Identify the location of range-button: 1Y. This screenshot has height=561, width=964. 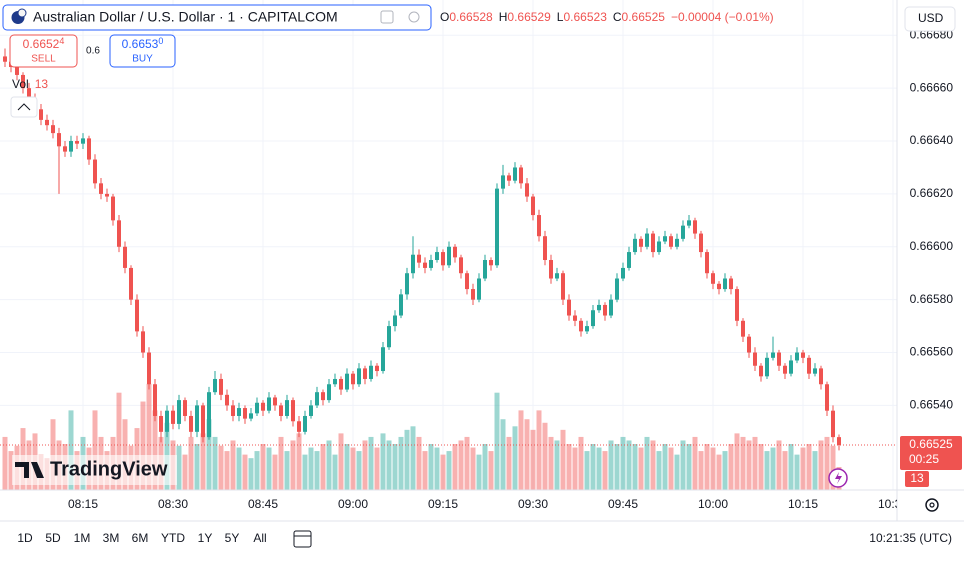
(205, 538).